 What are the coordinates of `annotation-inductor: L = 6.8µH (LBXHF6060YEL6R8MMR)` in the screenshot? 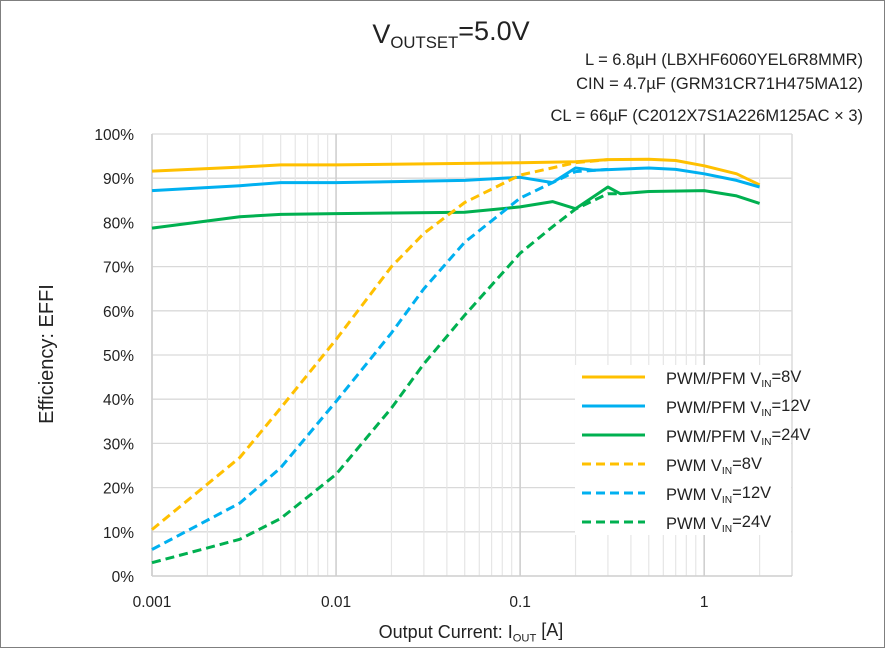 It's located at (724, 60).